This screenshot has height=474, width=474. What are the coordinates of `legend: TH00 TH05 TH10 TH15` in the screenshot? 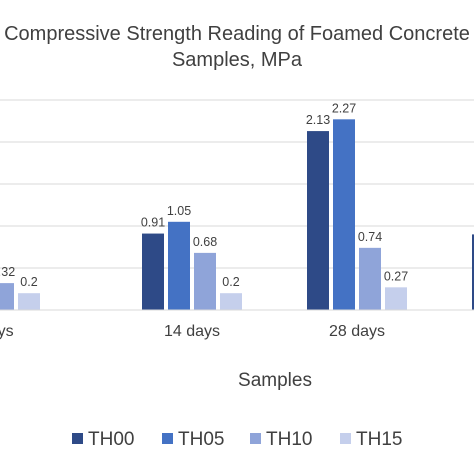 It's located at (237, 439).